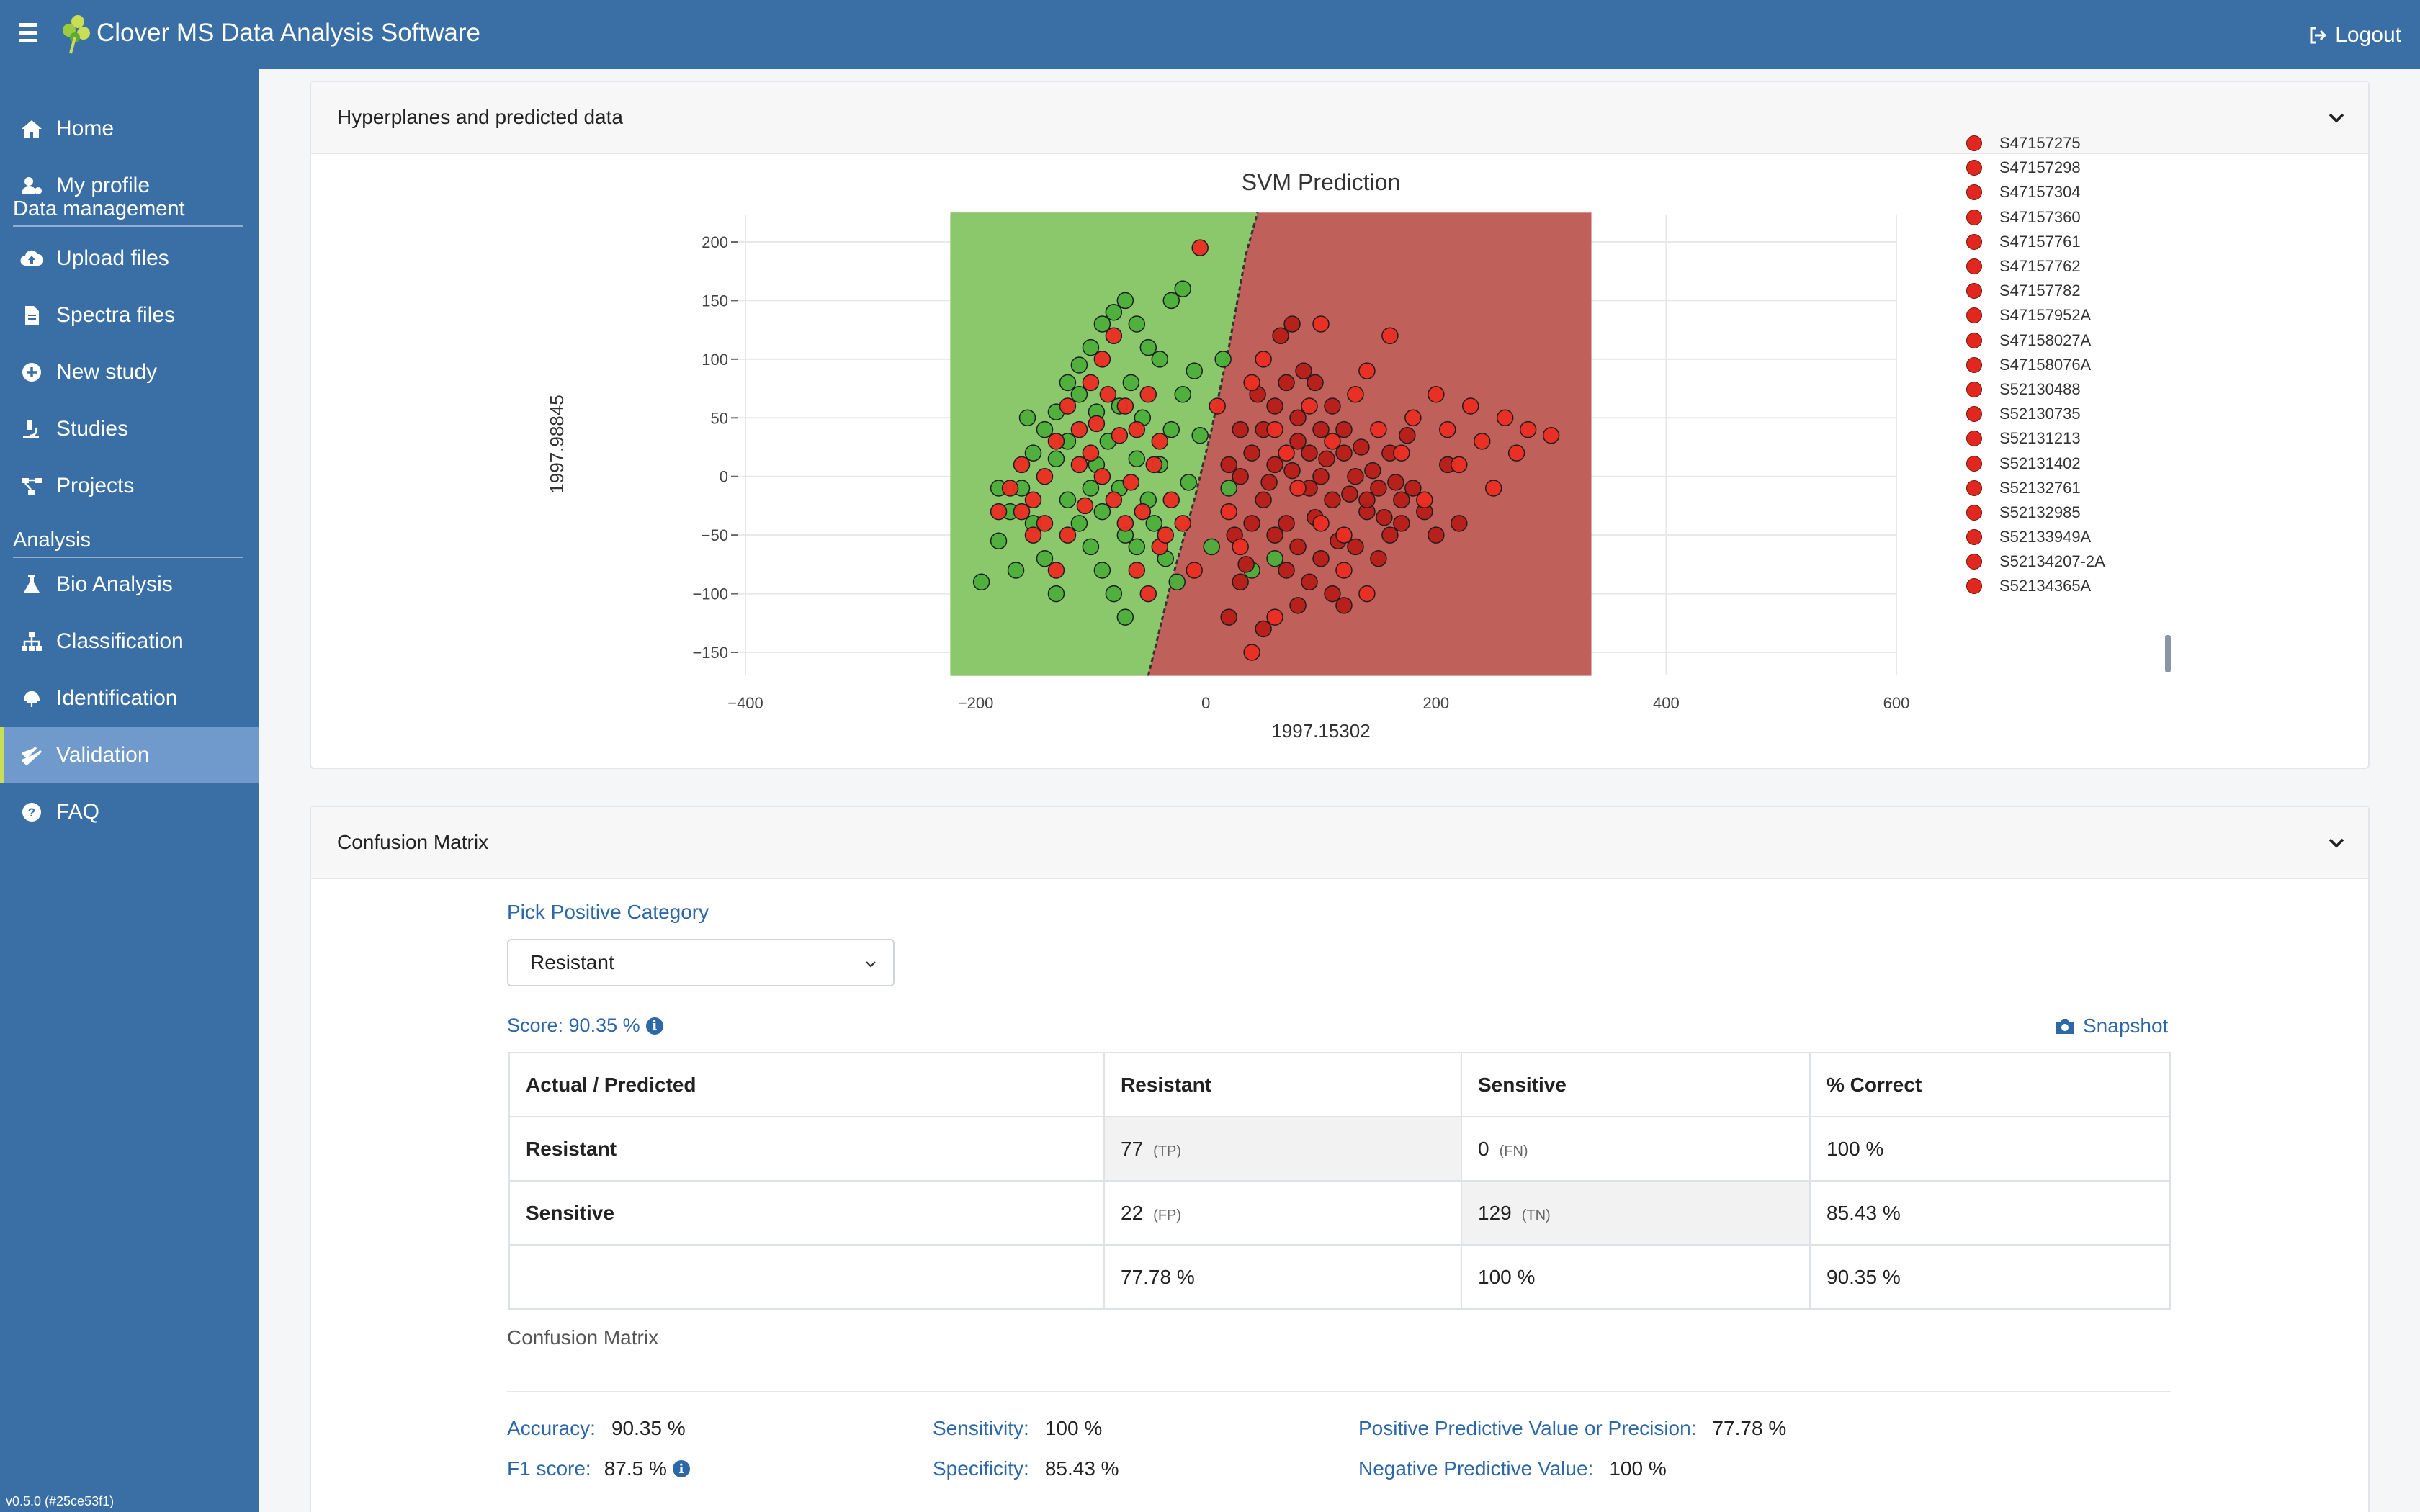 Image resolution: width=2420 pixels, height=1512 pixels. I want to click on legend-item: S52134207-2A, so click(2068, 561).